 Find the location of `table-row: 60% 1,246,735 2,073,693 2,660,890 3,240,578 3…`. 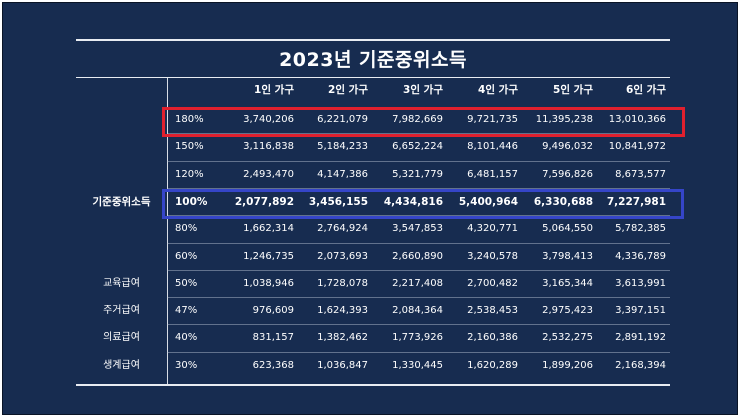

table-row: 60% 1,246,735 2,073,693 2,660,890 3,240,578 3… is located at coordinates (373, 257).